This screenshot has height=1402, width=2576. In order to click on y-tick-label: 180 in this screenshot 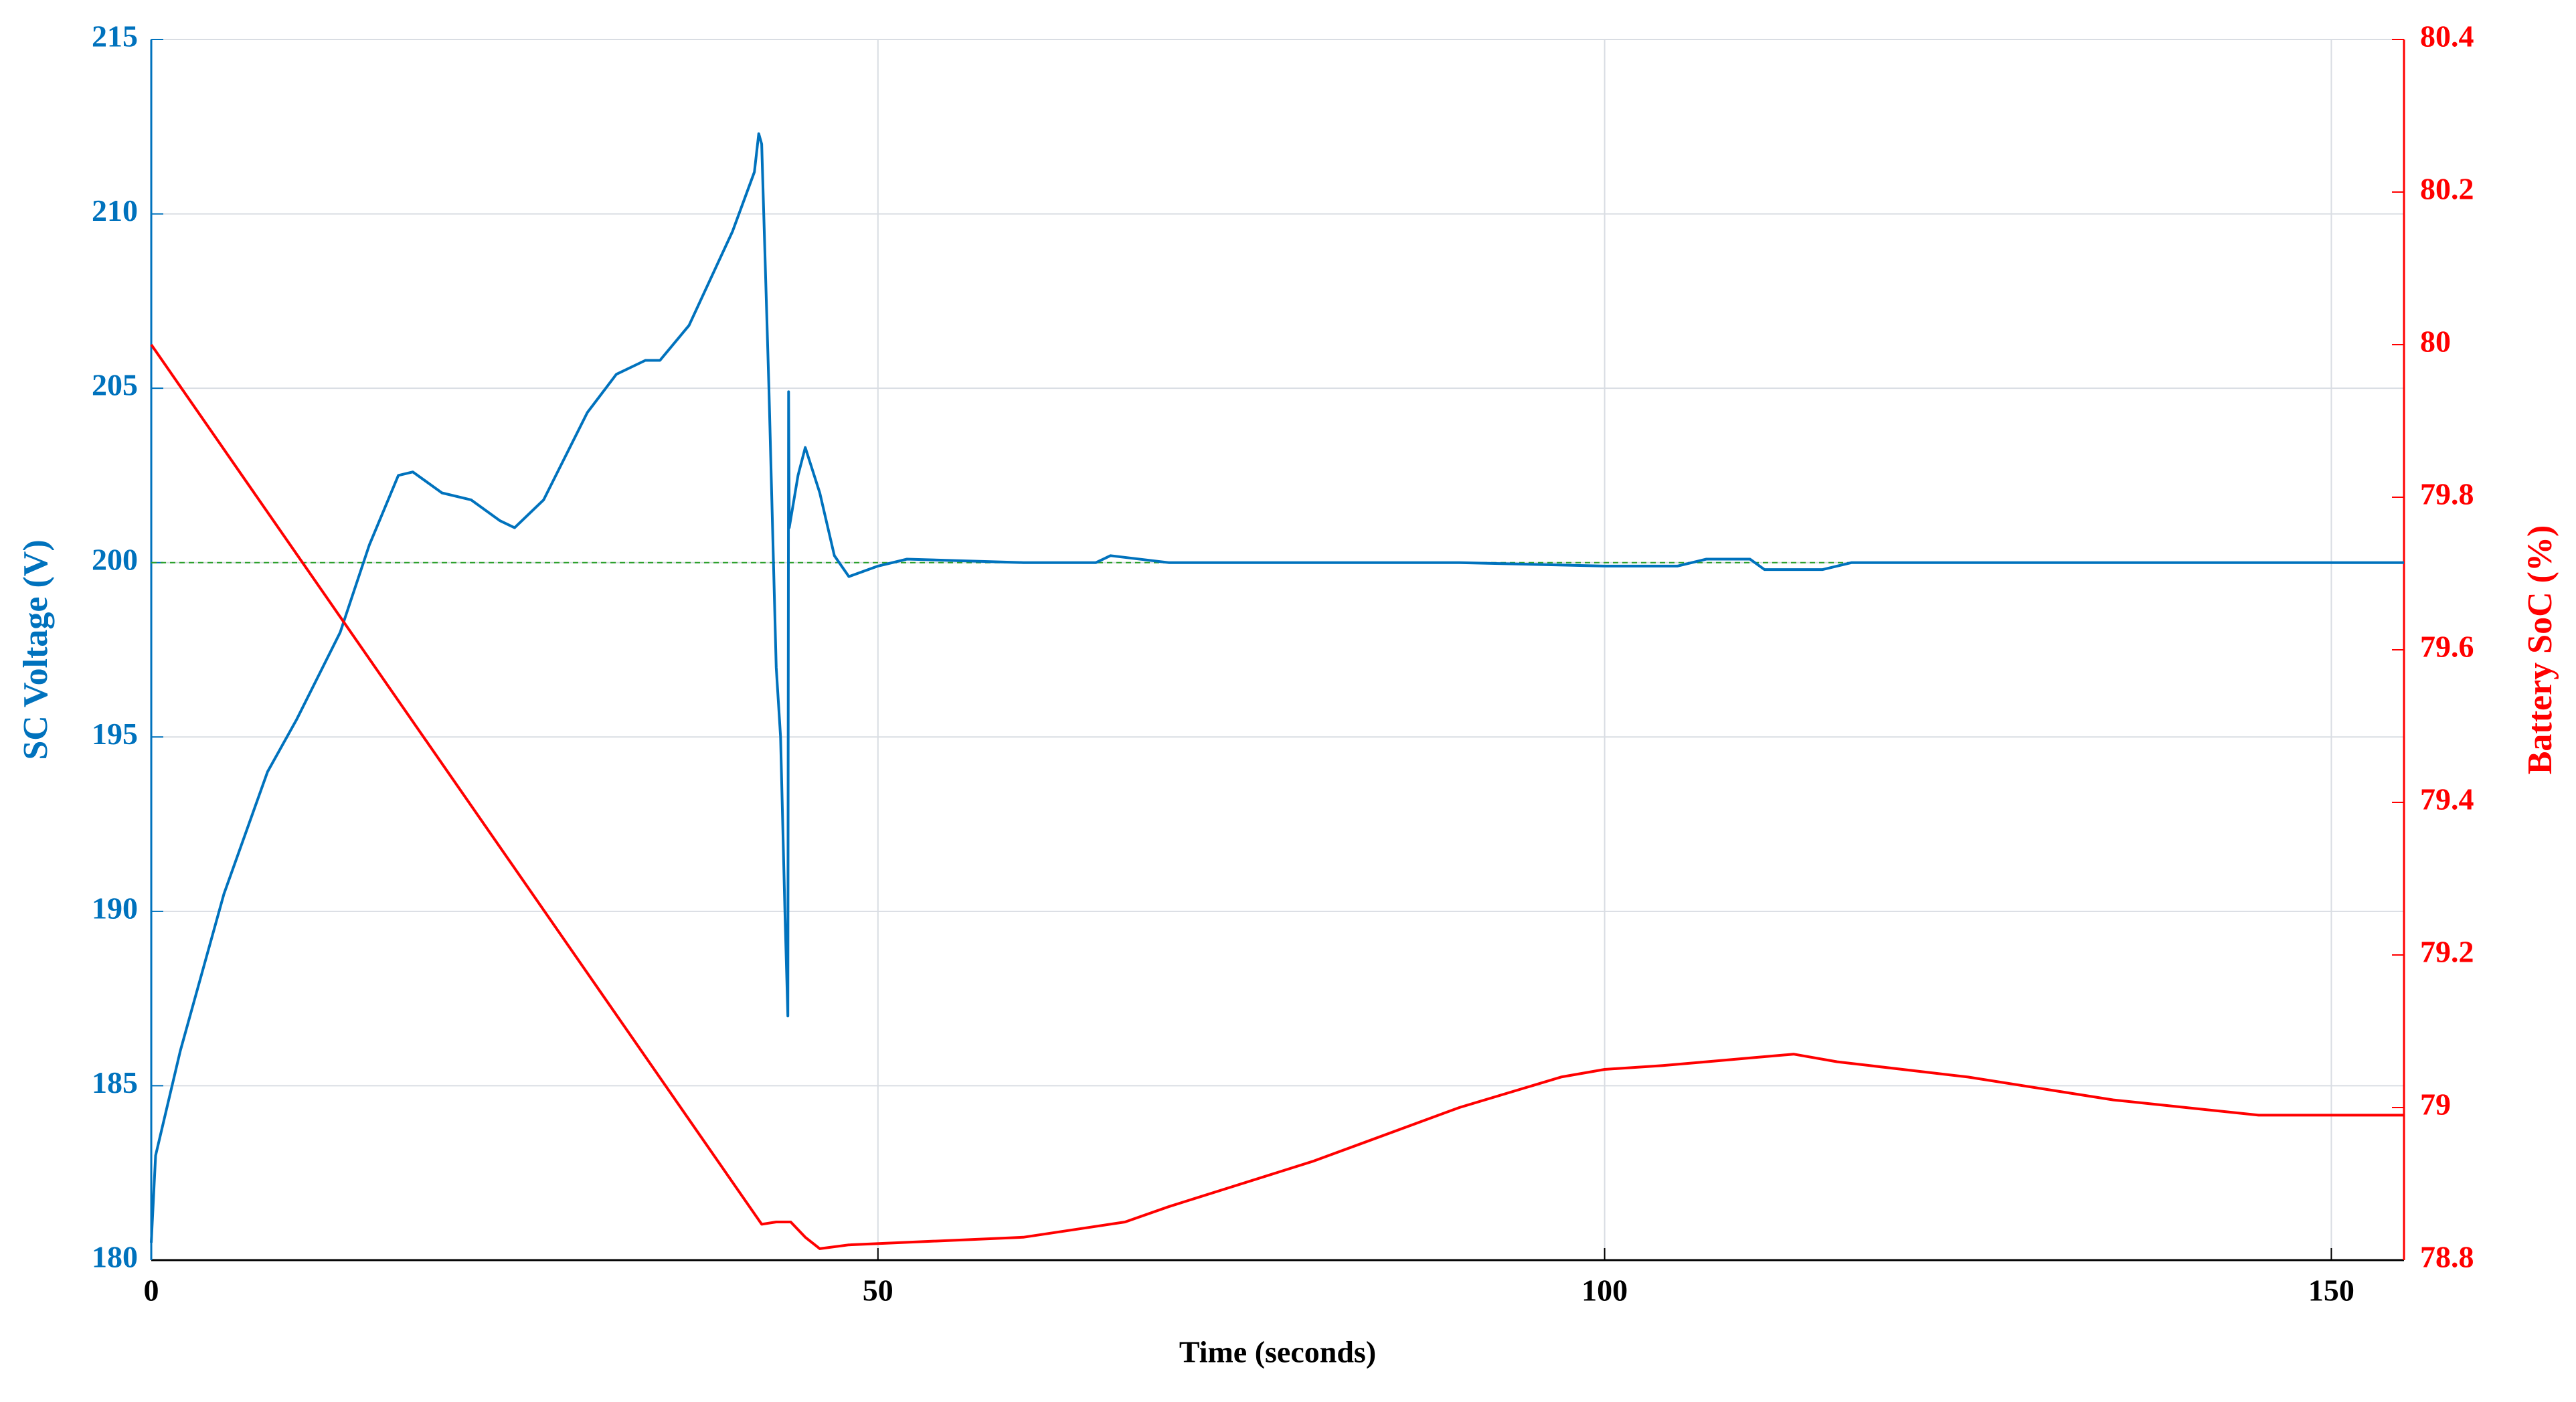, I will do `click(115, 1257)`.